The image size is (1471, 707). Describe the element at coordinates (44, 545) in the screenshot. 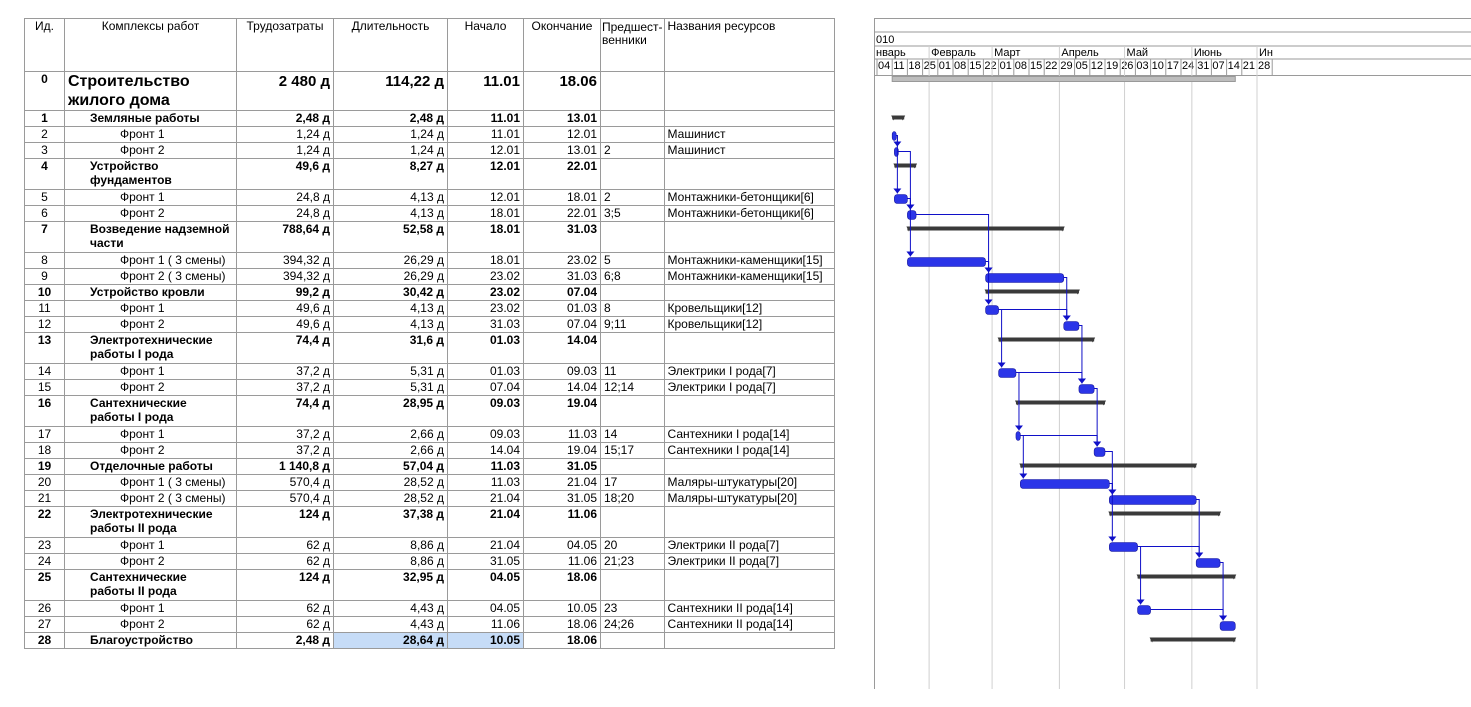

I see `task-id: 23` at that location.